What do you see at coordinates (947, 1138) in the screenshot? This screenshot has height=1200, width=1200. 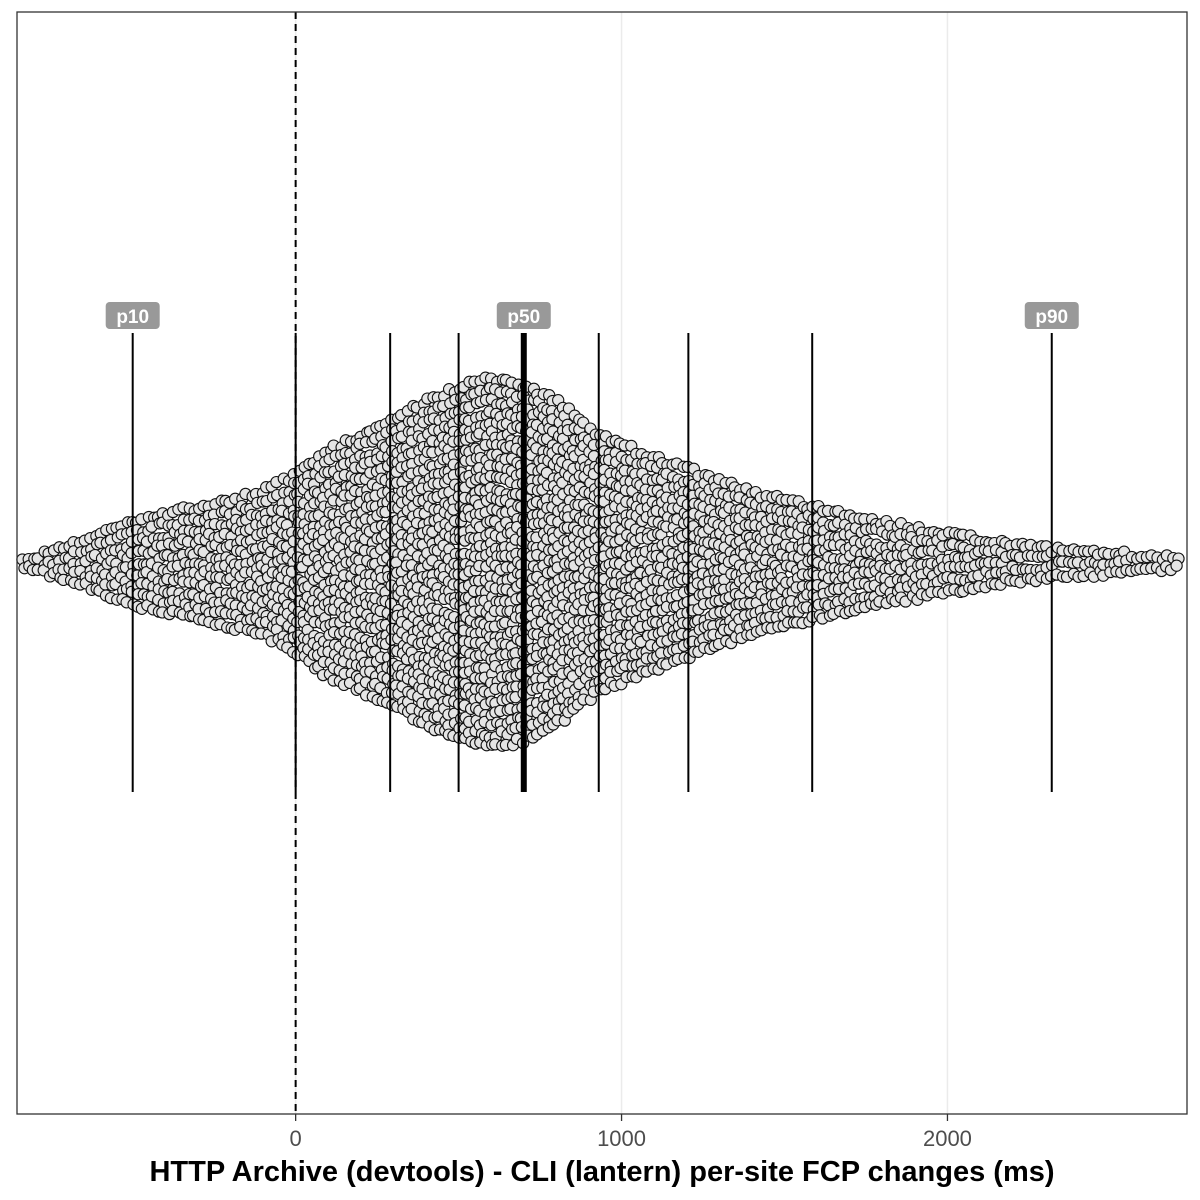 I see `x-tick-label: 2000` at bounding box center [947, 1138].